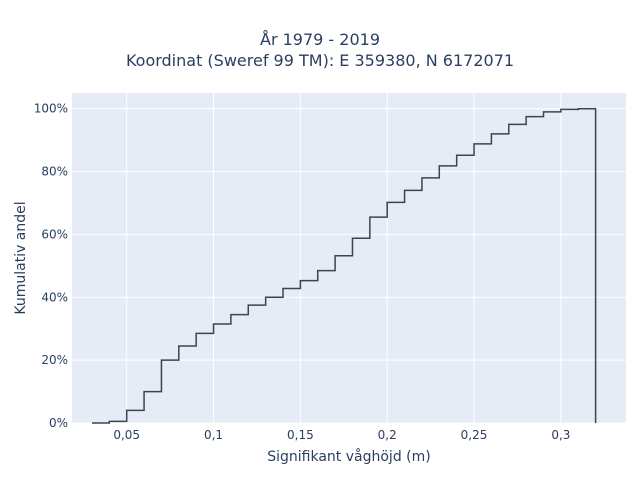  I want to click on y-tick-label: 100%, so click(51, 109).